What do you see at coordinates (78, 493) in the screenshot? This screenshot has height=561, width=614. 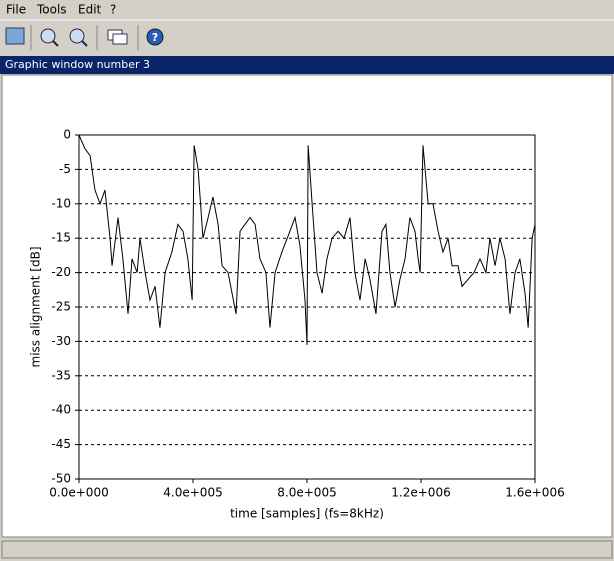 I see `x-tick-label: 0.0e+000` at bounding box center [78, 493].